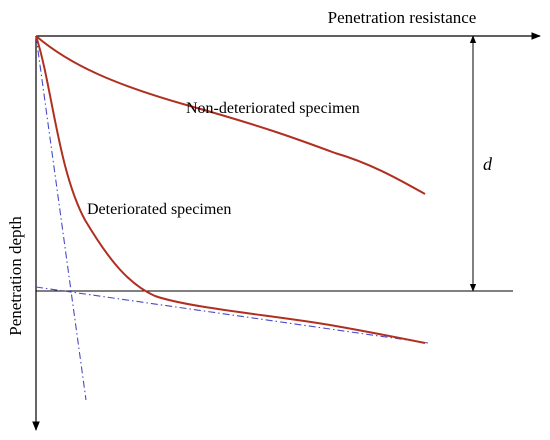  I want to click on dimension-symbol-d: d, so click(488, 164).